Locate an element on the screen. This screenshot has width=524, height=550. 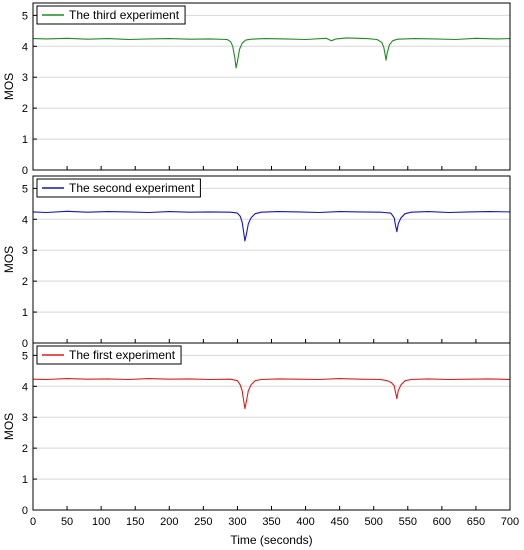
x-tick-label: 300 is located at coordinates (237, 522).